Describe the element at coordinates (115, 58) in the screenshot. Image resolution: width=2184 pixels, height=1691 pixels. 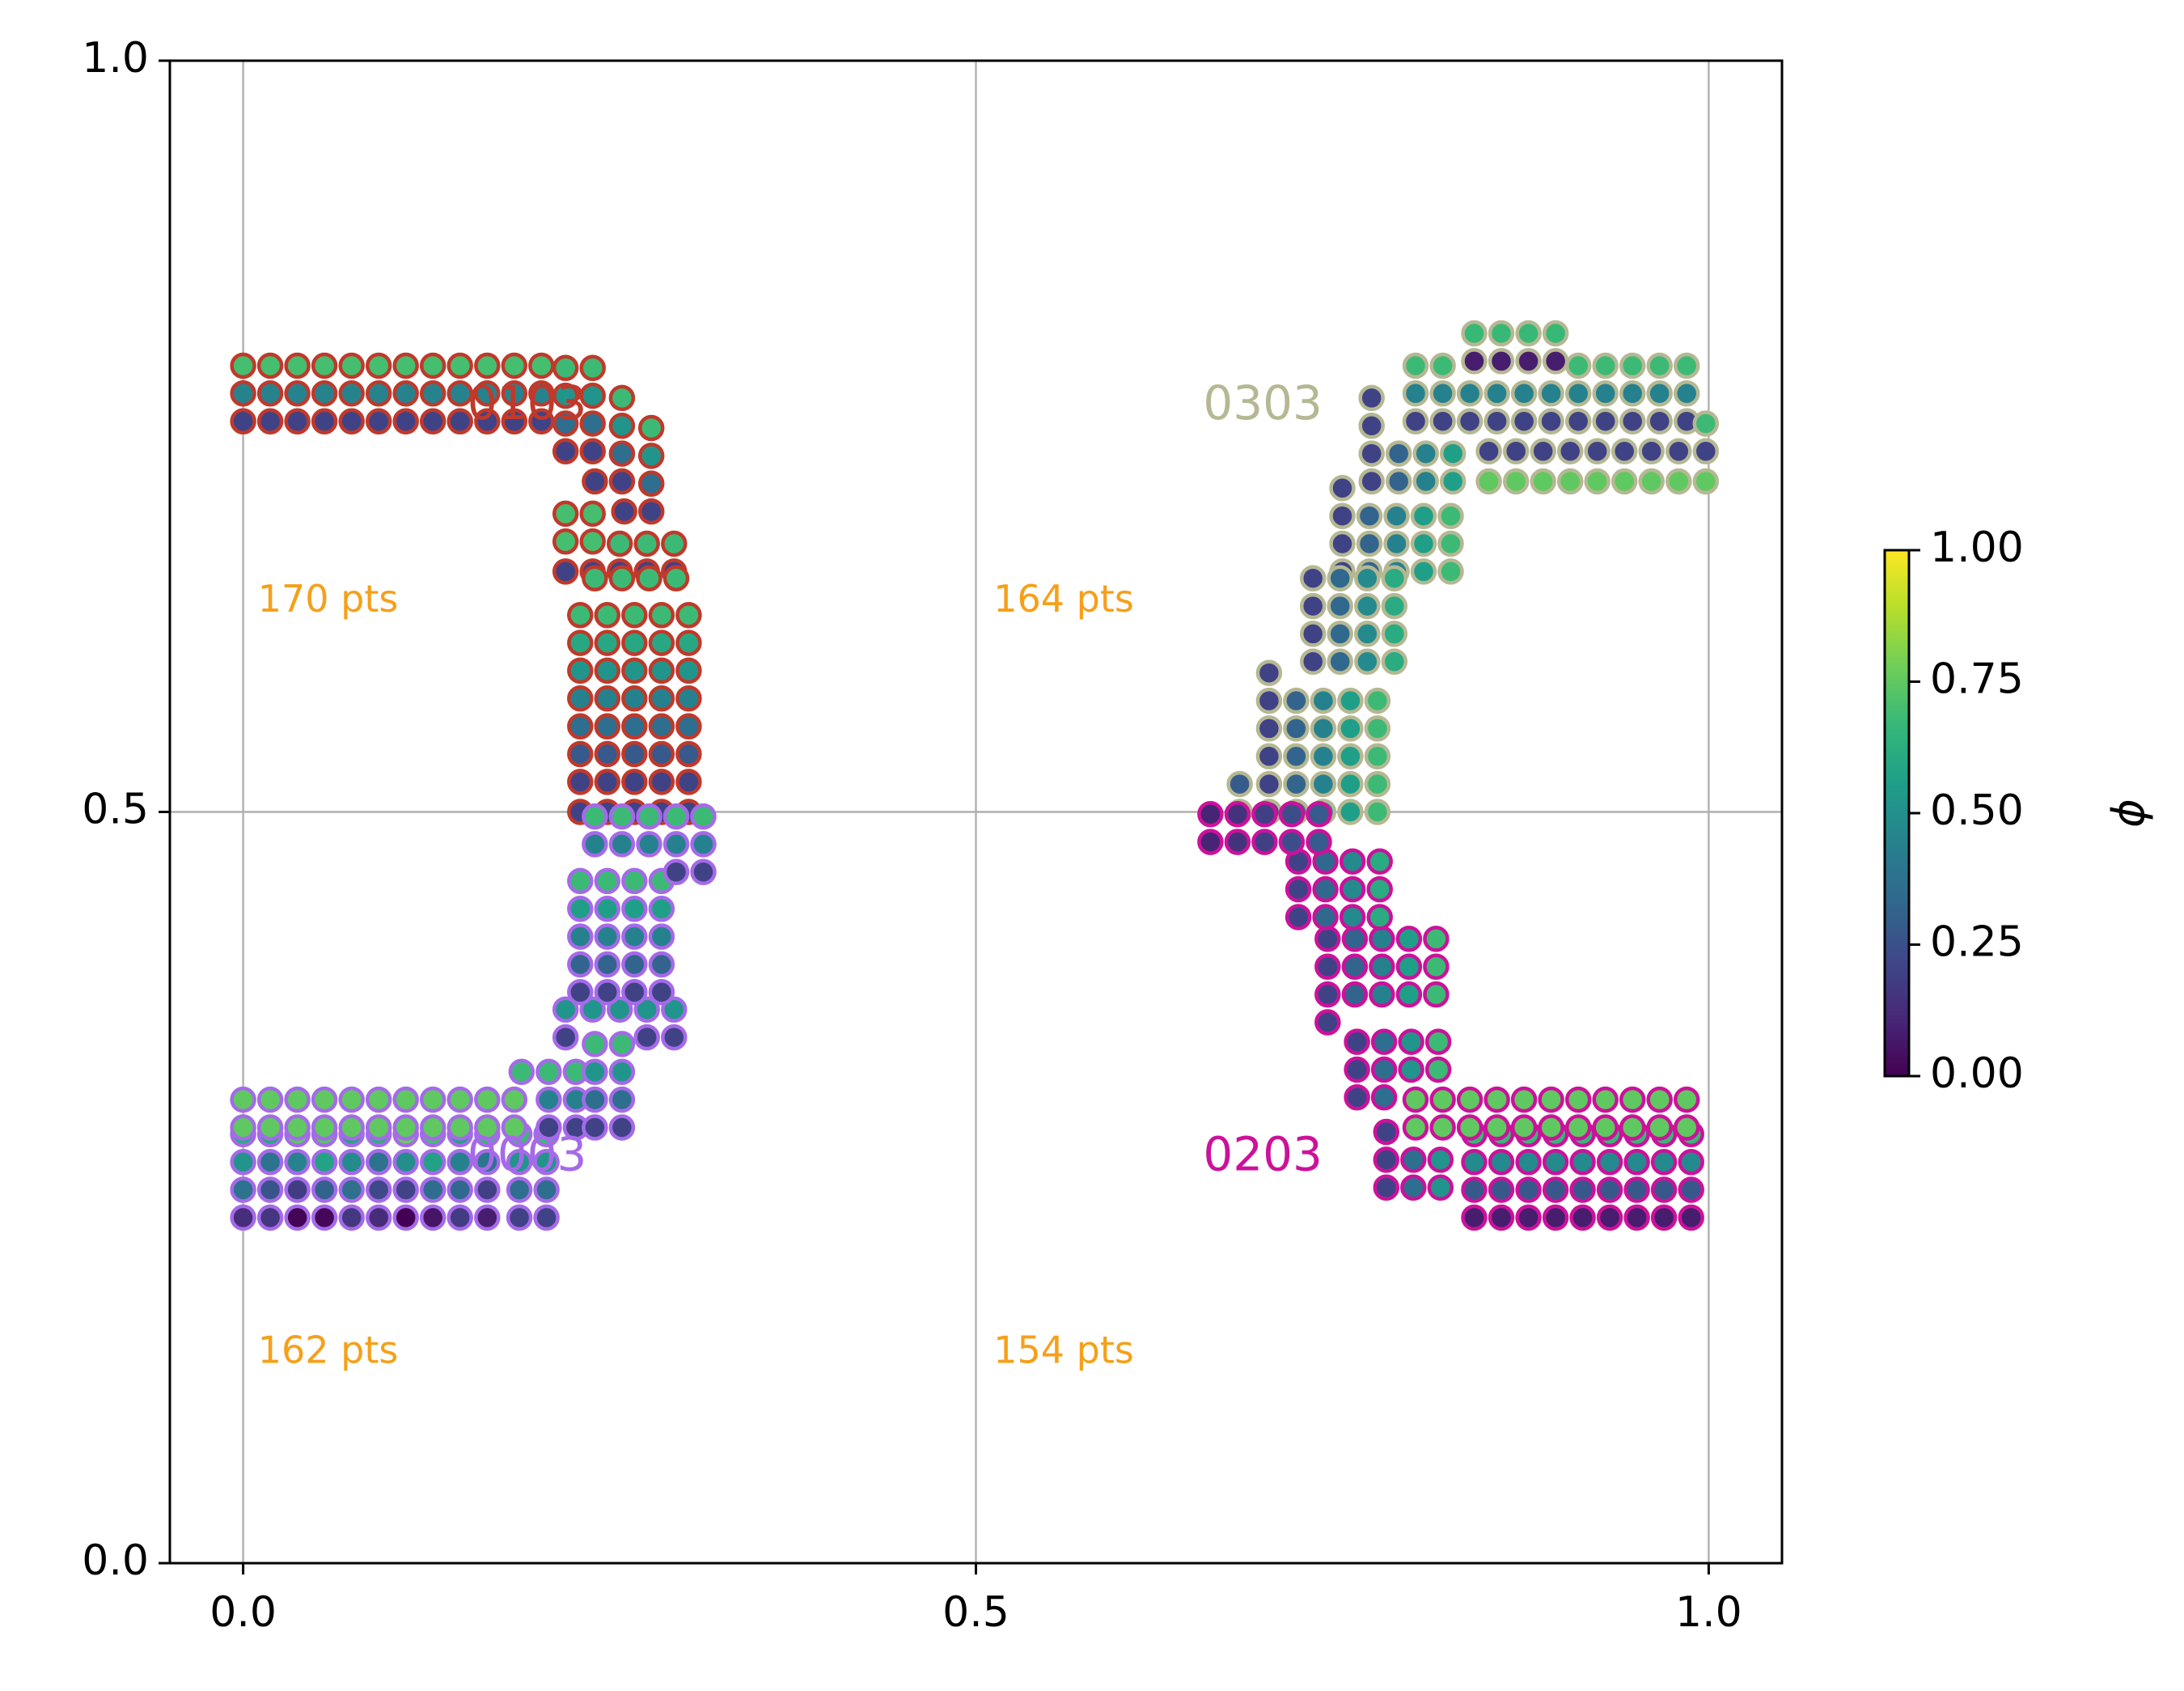
I see `y-tick-label-2: 1.0` at that location.